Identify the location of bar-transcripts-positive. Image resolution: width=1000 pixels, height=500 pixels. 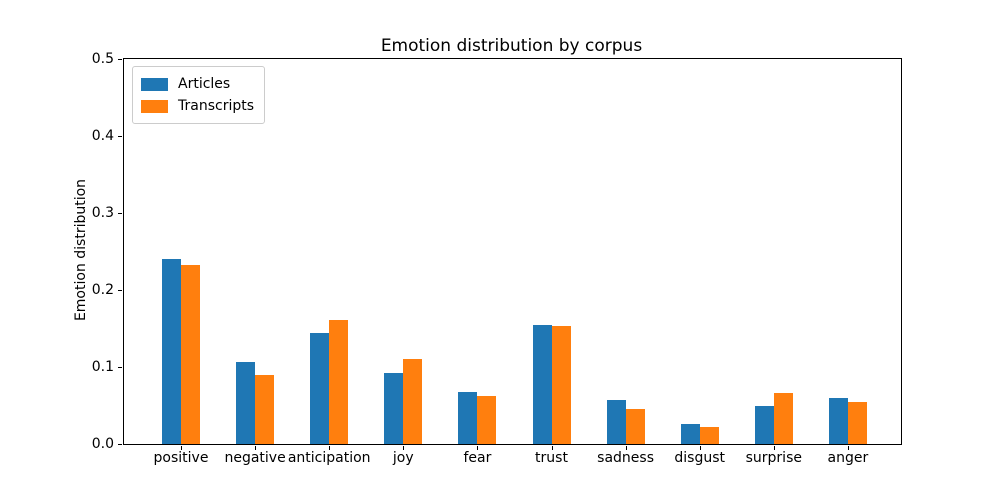
(190, 354).